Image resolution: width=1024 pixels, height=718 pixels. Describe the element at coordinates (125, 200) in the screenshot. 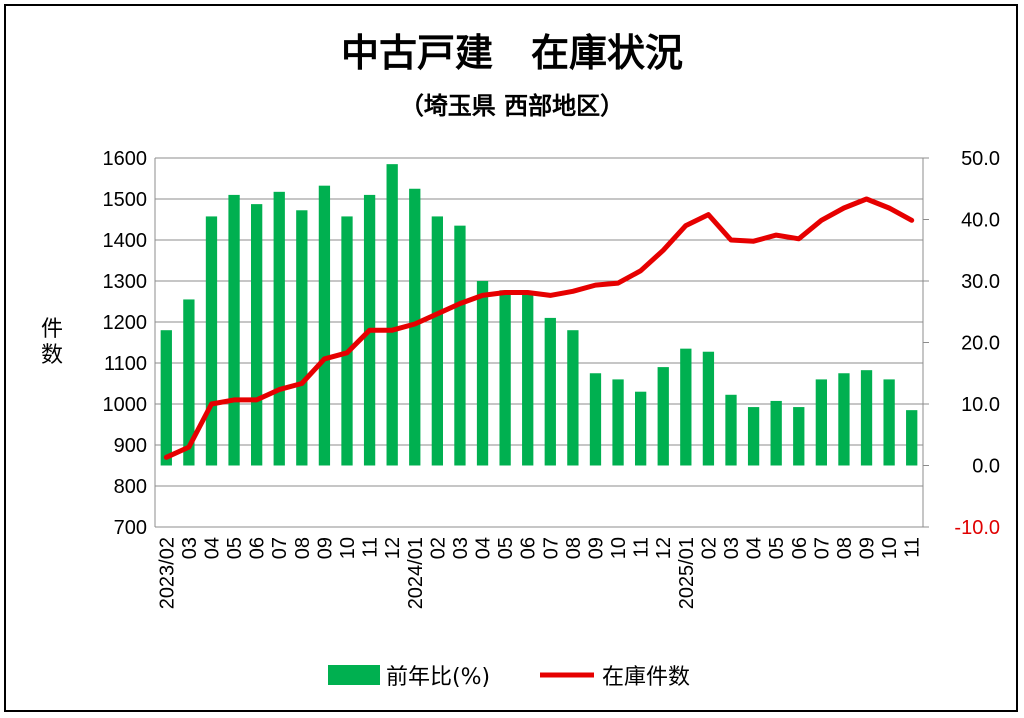

I see `left-axis-tick-label: 1500` at that location.